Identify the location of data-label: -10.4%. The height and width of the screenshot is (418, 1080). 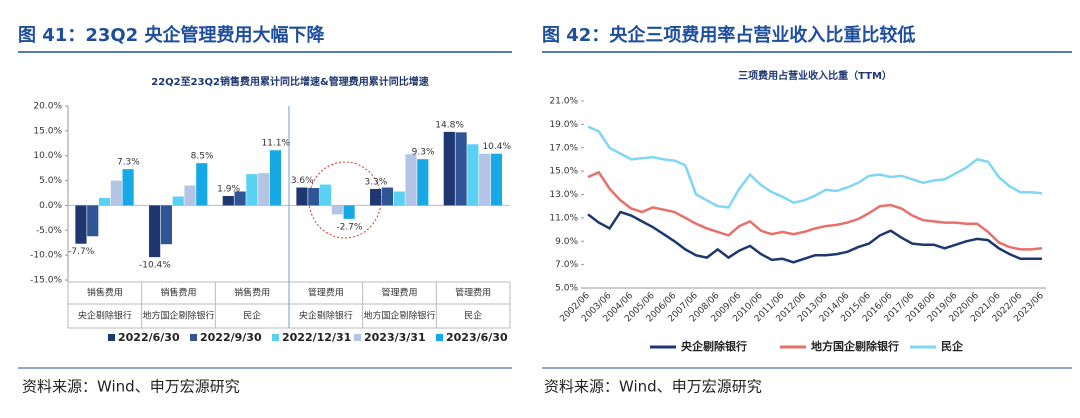
(155, 266).